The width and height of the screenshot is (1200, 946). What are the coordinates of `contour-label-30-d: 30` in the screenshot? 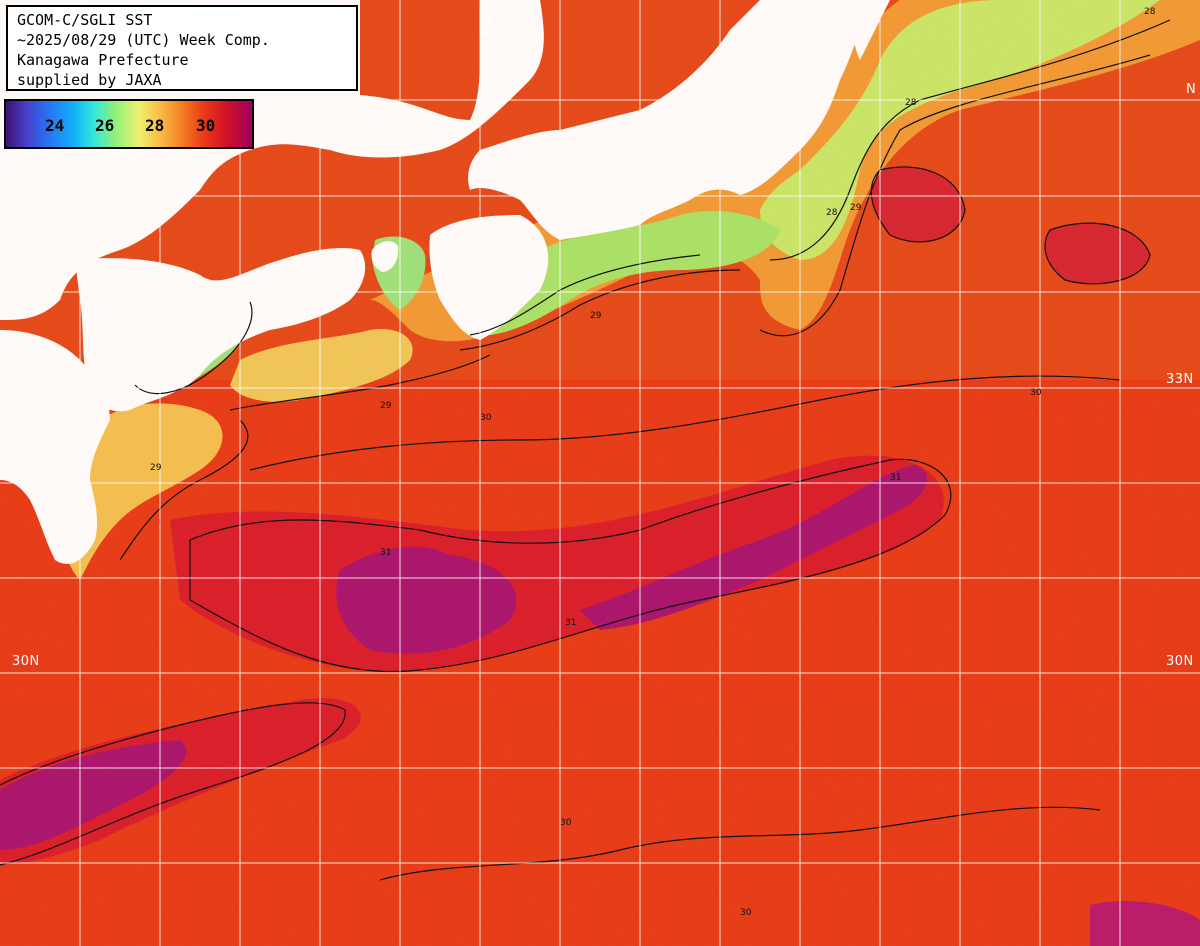 It's located at (746, 913).